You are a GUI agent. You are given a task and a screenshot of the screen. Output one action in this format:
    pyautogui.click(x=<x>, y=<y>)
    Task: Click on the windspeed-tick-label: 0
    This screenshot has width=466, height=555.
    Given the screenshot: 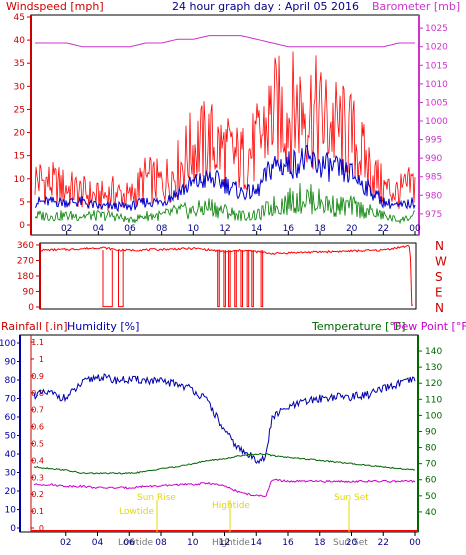 What is the action you would take?
    pyautogui.click(x=22, y=226)
    